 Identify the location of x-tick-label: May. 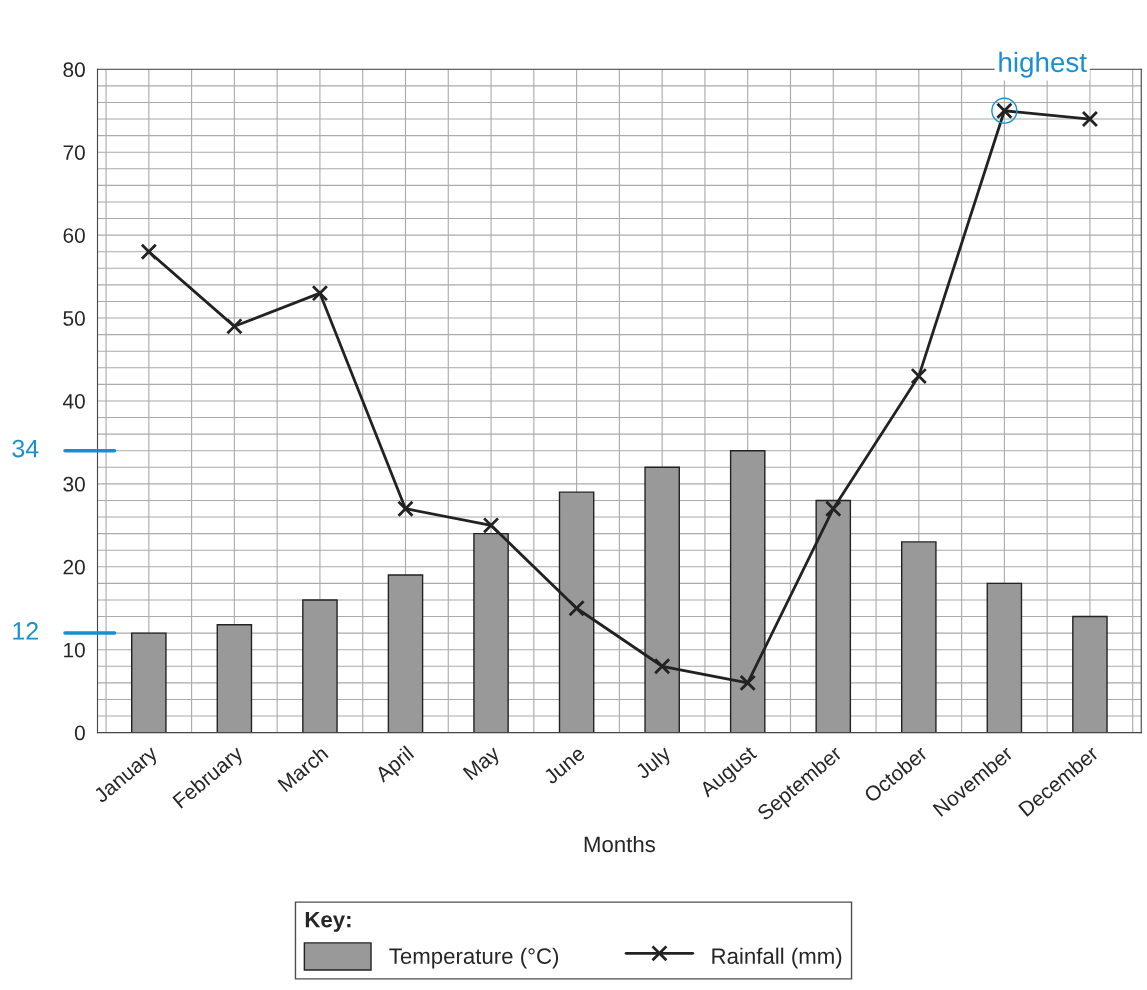
(483, 764).